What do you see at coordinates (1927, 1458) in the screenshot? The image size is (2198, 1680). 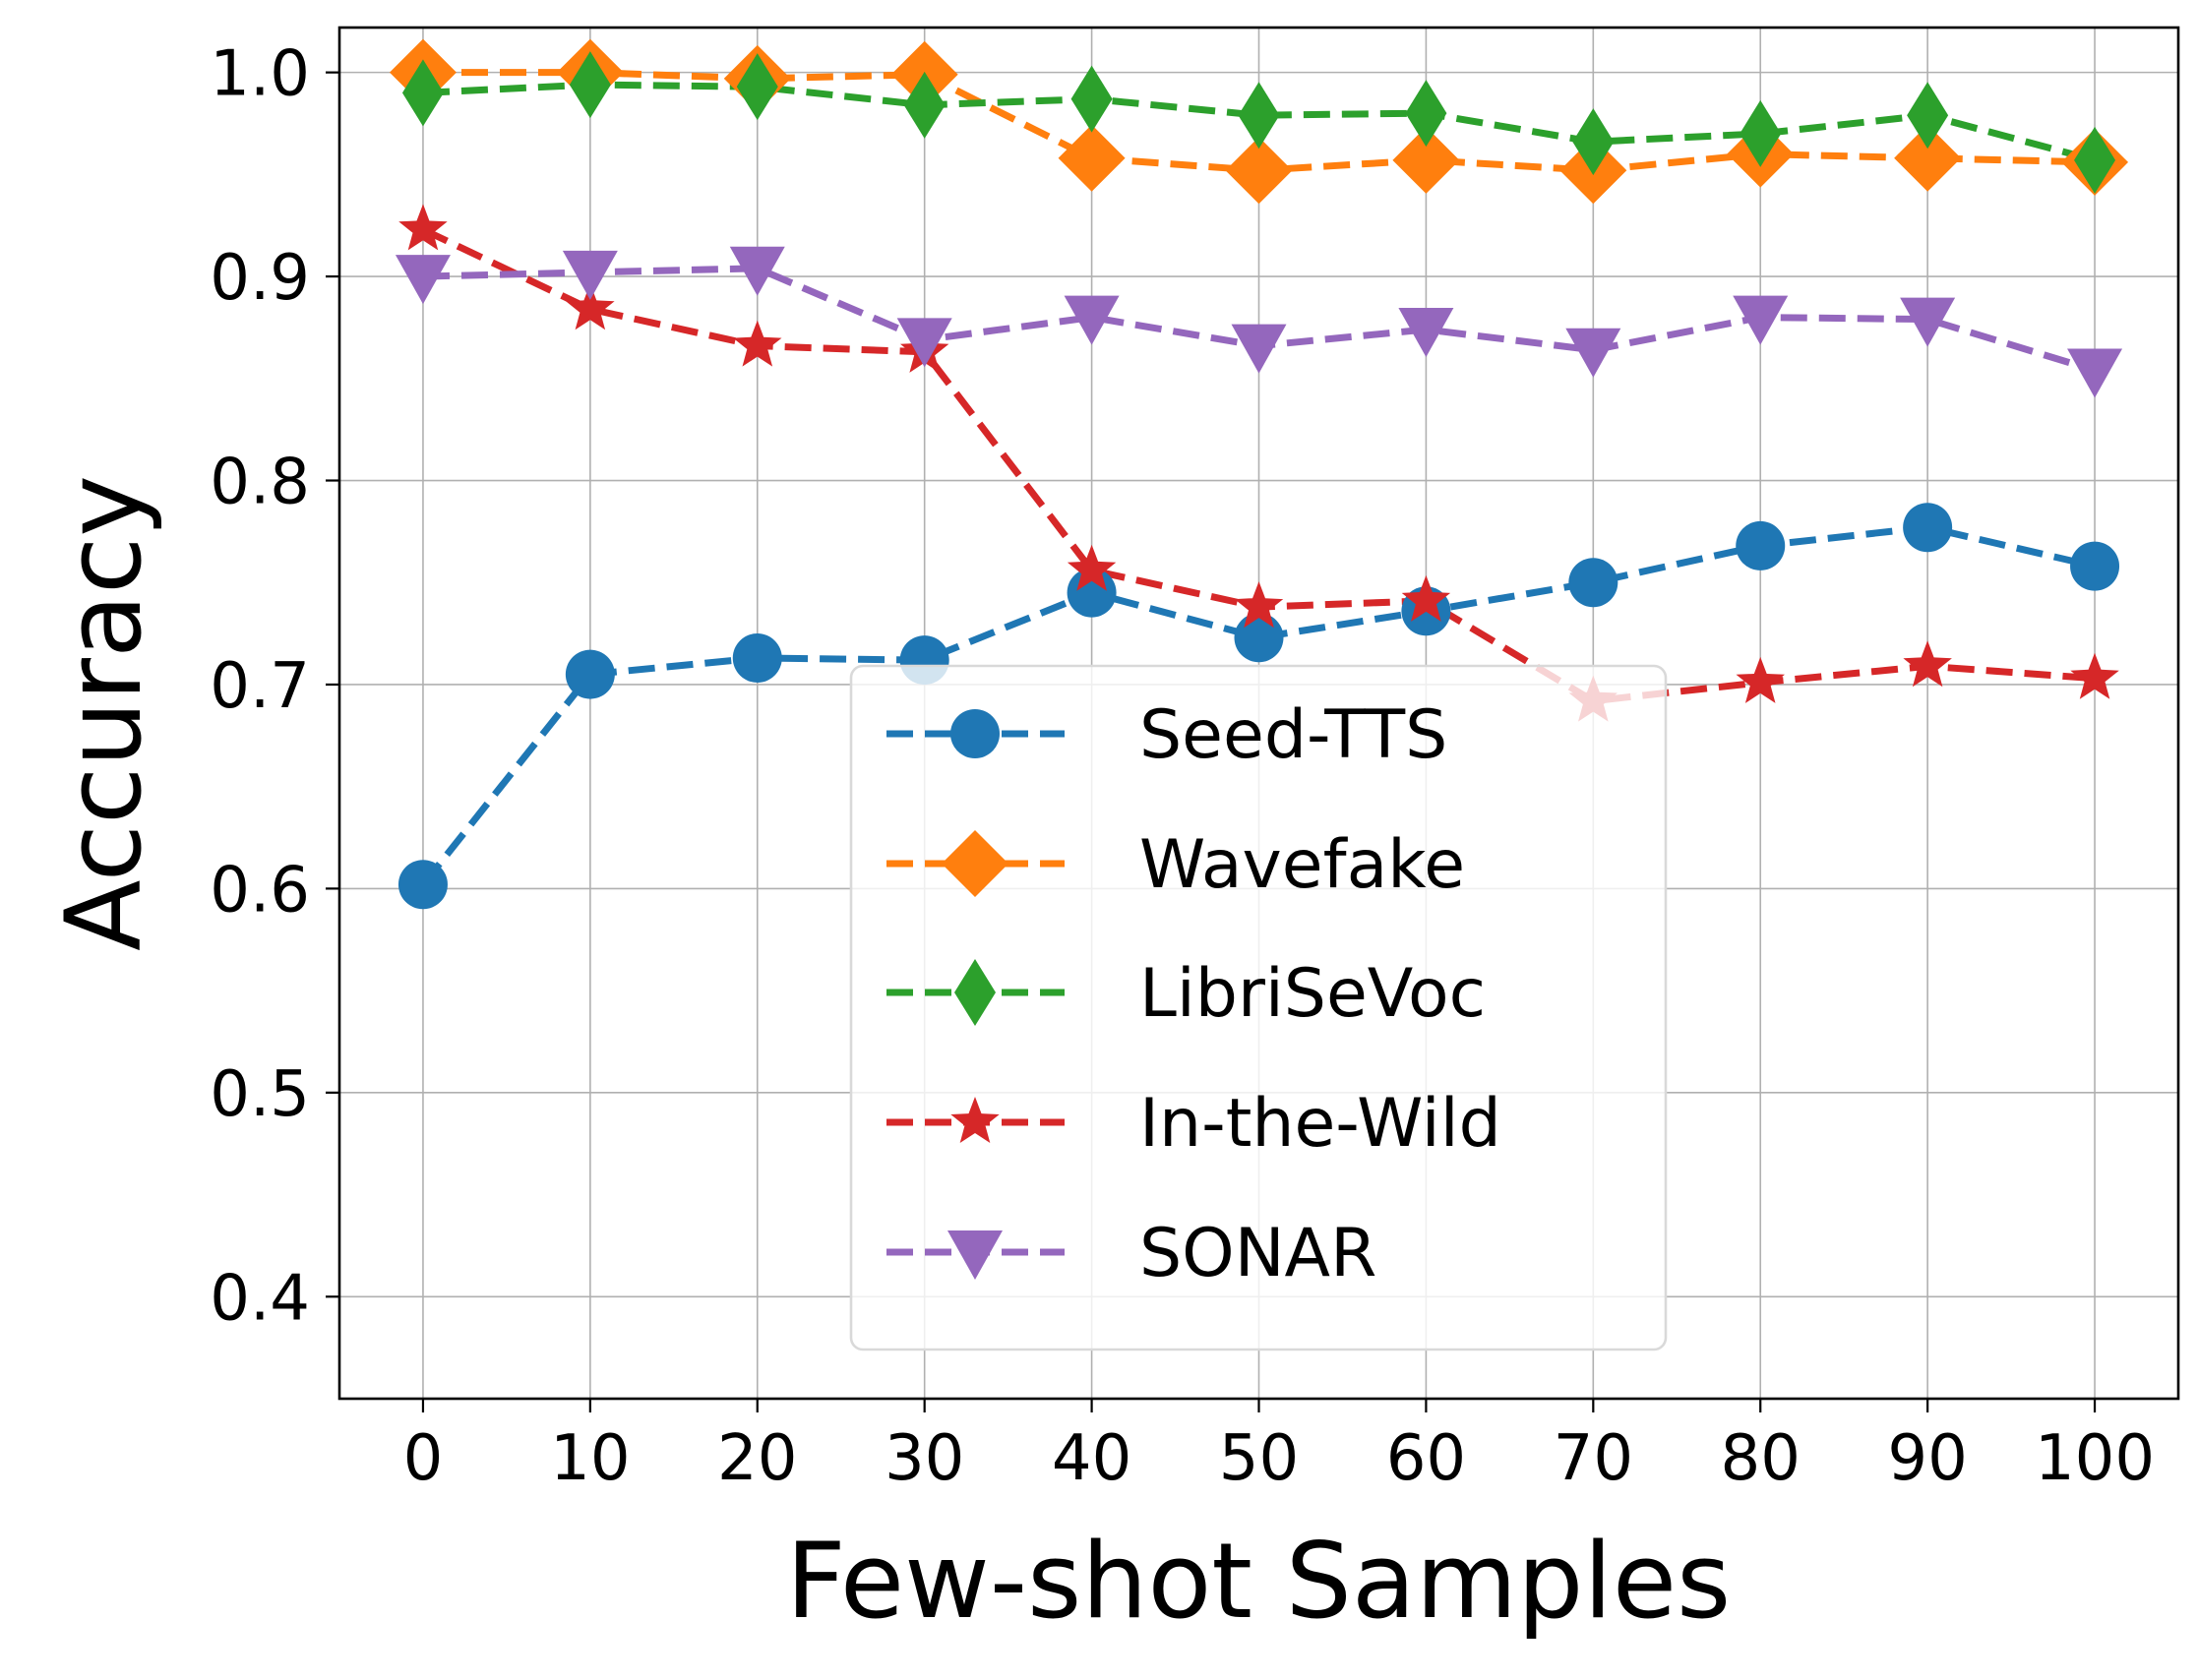 I see `x-tick-label: 90` at bounding box center [1927, 1458].